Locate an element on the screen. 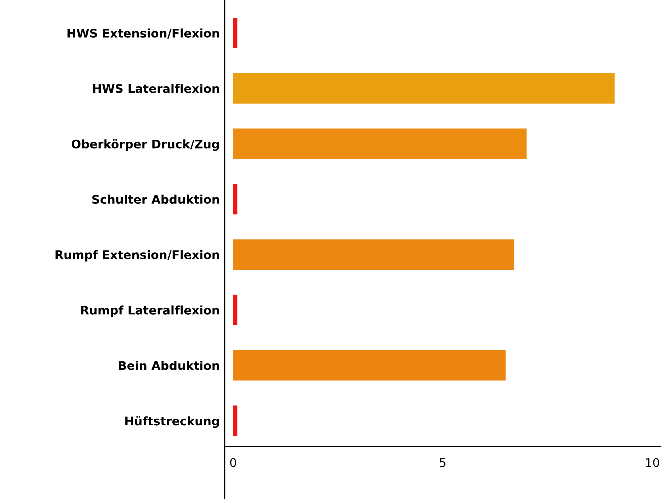  x-tick-label: 0 is located at coordinates (233, 463).